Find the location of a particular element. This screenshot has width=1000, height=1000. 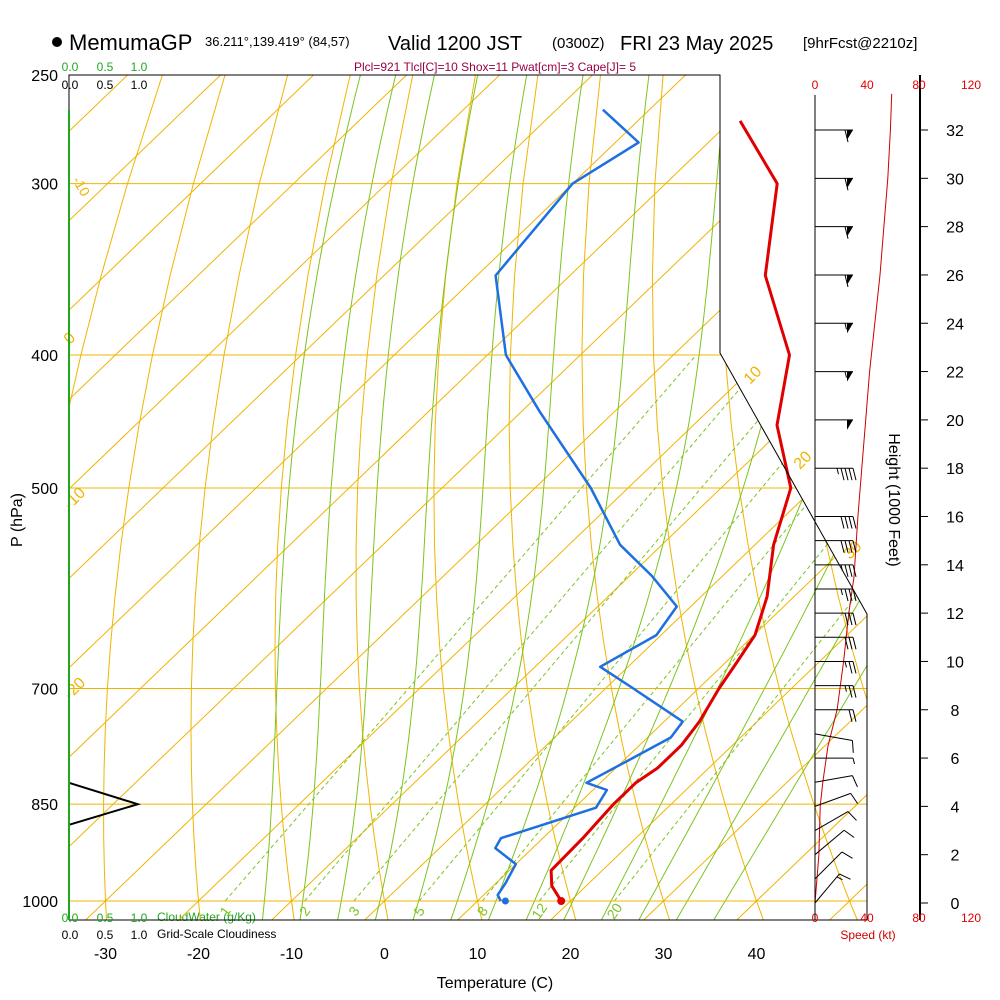

cloud-water-tick: 0.5 is located at coordinates (105, 67).